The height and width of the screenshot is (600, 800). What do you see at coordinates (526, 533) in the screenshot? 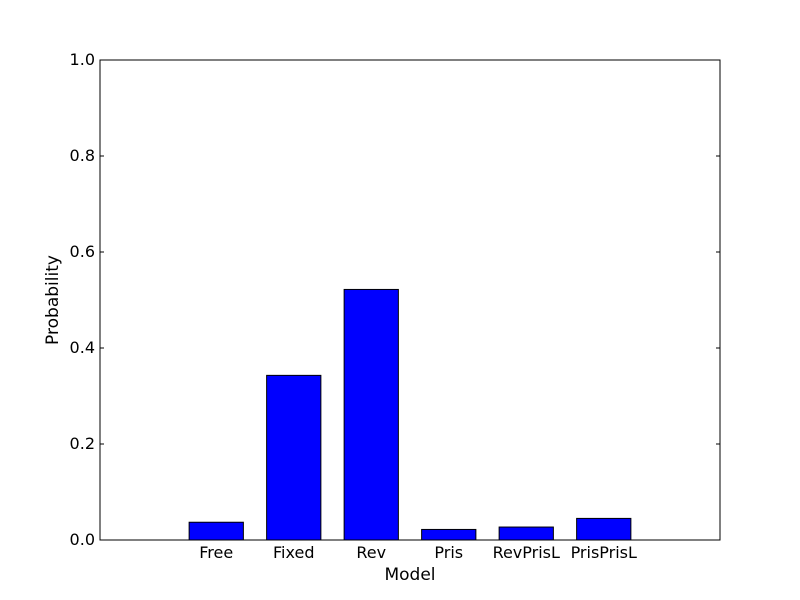
I see `bar-revprisl` at bounding box center [526, 533].